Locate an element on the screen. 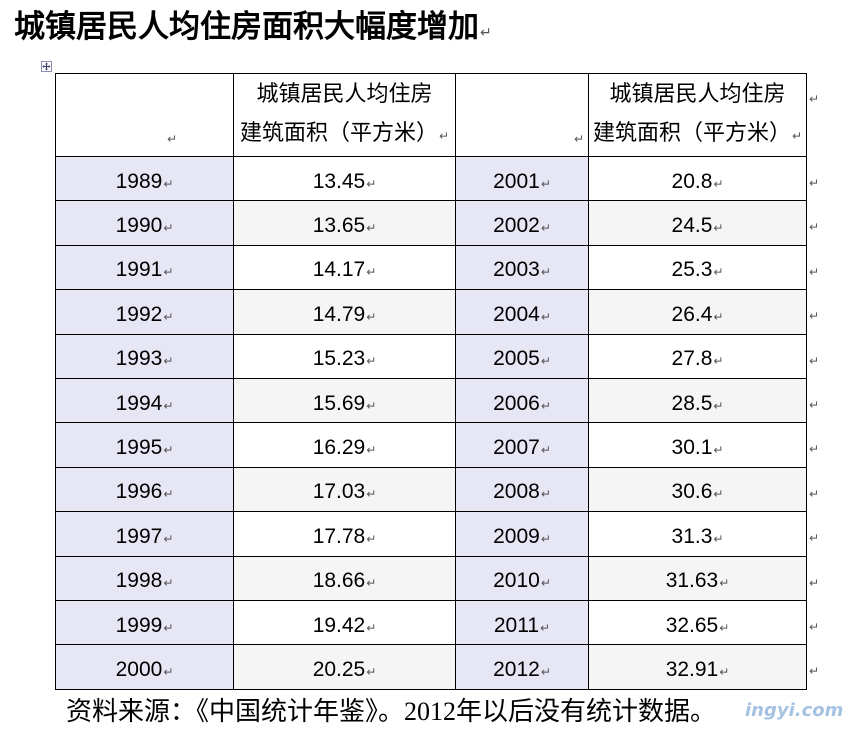 This screenshot has width=866, height=744. area-cell: 32.91↵ ↵ is located at coordinates (703, 667).